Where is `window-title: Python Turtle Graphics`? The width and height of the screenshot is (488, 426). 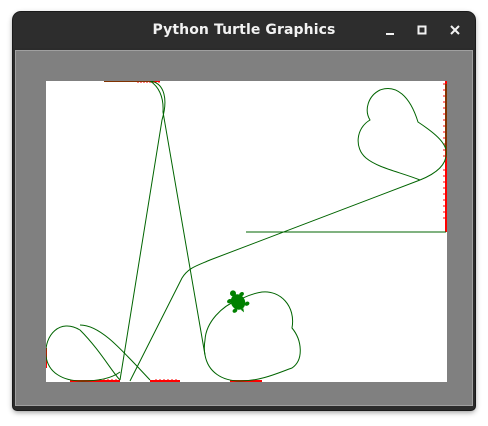
window-title: Python Turtle Graphics is located at coordinates (244, 30).